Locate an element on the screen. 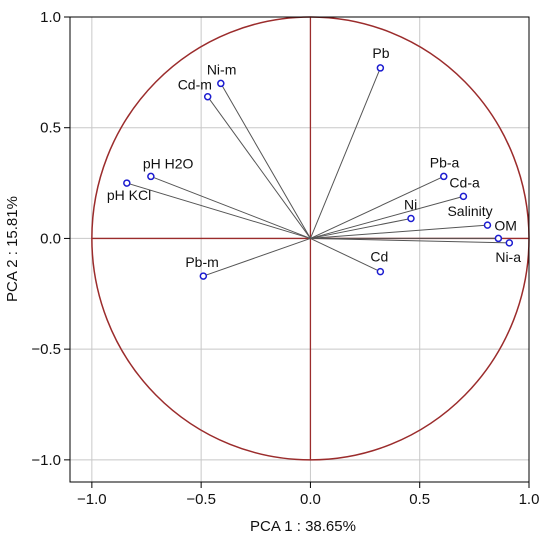 This screenshot has width=550, height=550. point-label-8: Salinity is located at coordinates (469, 211).